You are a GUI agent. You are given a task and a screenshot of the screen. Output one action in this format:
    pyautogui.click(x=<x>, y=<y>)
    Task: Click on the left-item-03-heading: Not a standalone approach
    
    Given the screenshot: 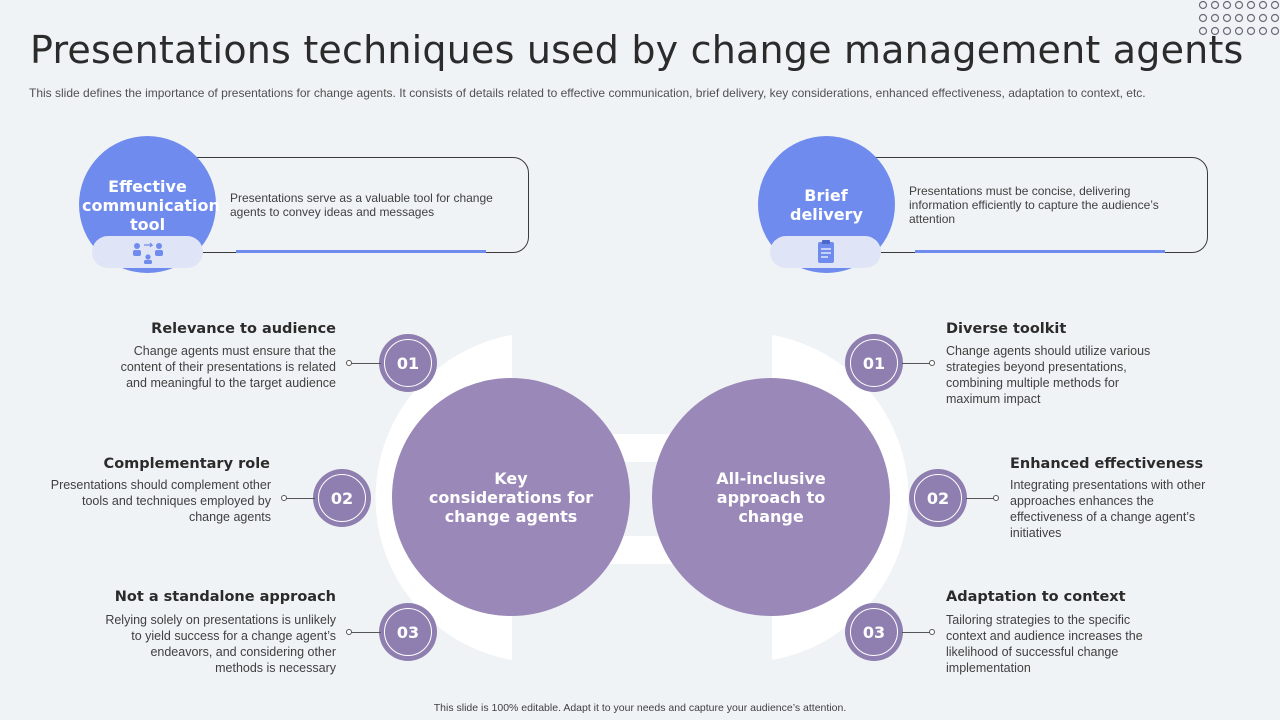 What is the action you would take?
    pyautogui.click(x=225, y=597)
    